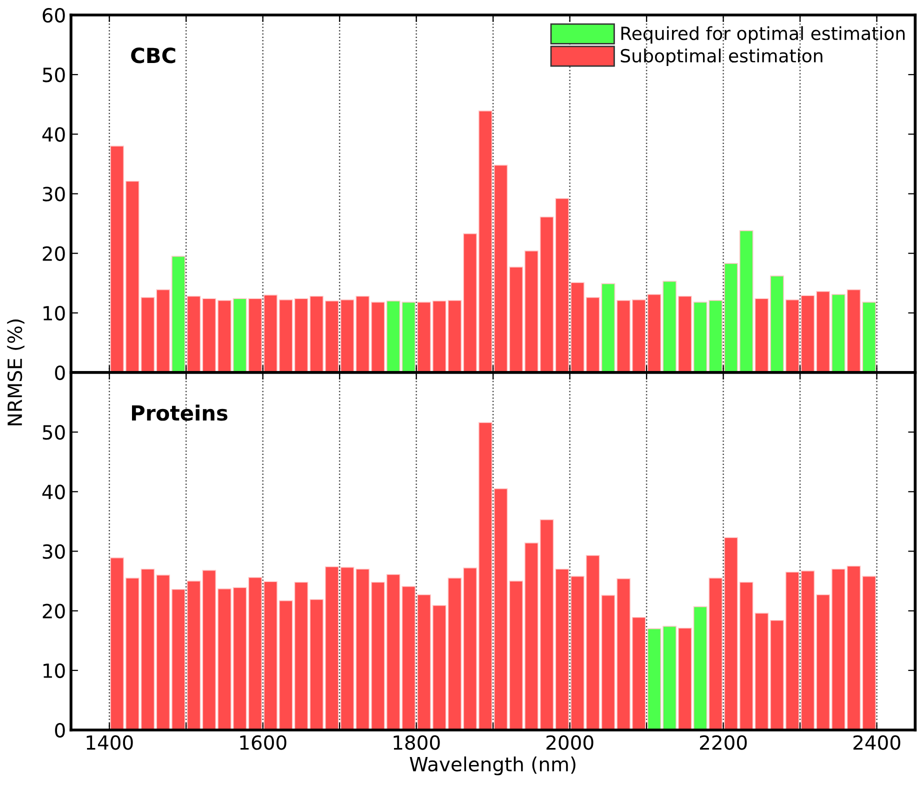 This screenshot has height=791, width=917. I want to click on x-tick-label: 1400, so click(109, 742).